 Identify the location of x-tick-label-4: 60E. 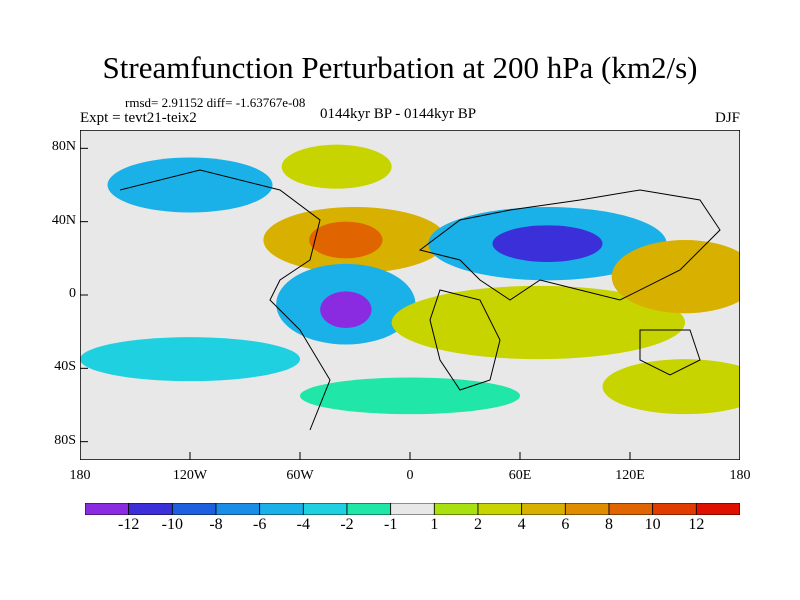
(520, 475).